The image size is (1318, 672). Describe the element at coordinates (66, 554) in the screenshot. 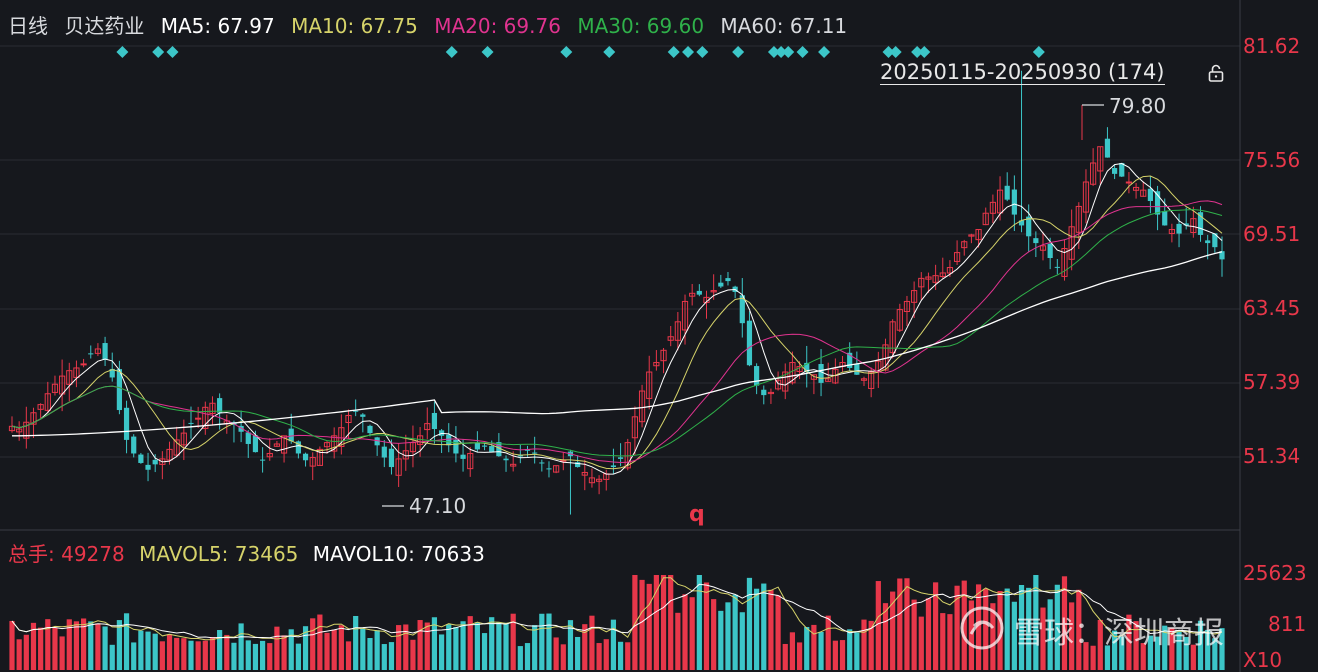

I see `volume-total: 总手: 49278` at that location.